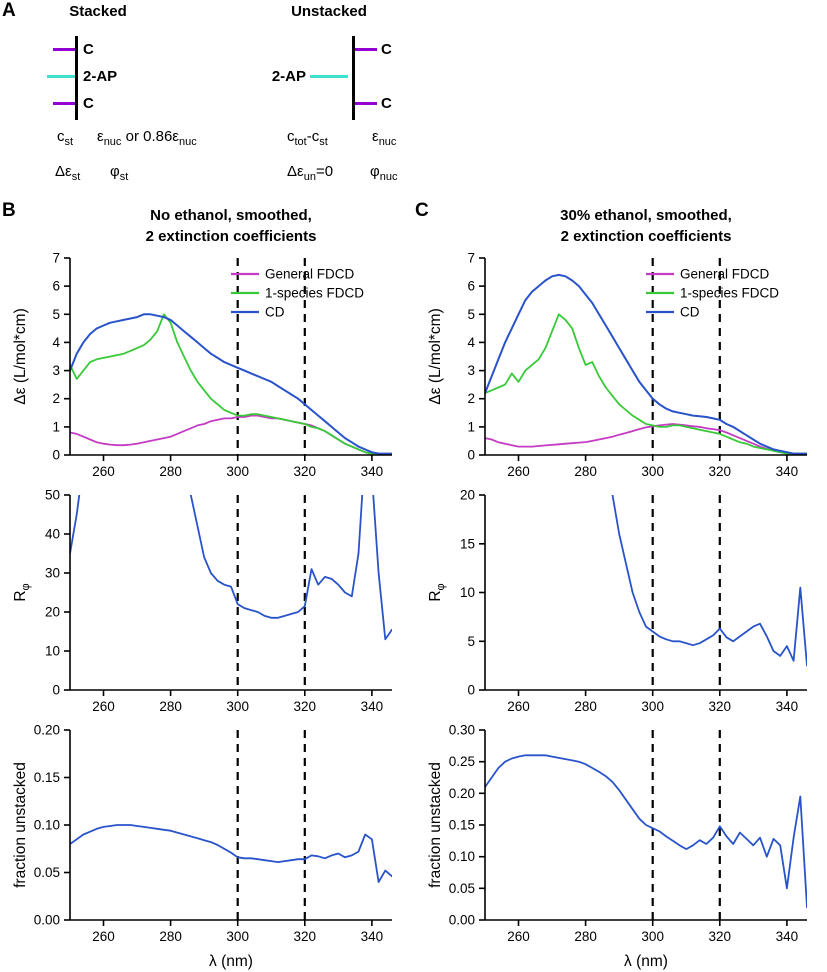 The width and height of the screenshot is (827, 972). What do you see at coordinates (52, 534) in the screenshot?
I see `svg-text: 40` at bounding box center [52, 534].